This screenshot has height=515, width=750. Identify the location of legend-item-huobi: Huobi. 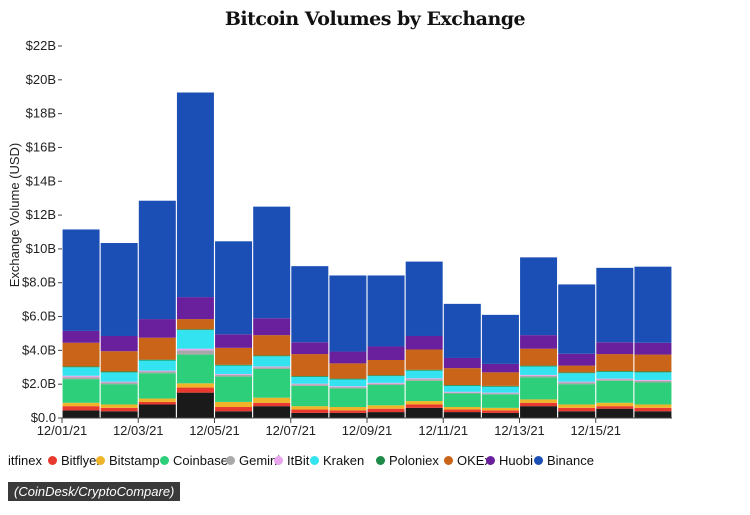
(509, 460).